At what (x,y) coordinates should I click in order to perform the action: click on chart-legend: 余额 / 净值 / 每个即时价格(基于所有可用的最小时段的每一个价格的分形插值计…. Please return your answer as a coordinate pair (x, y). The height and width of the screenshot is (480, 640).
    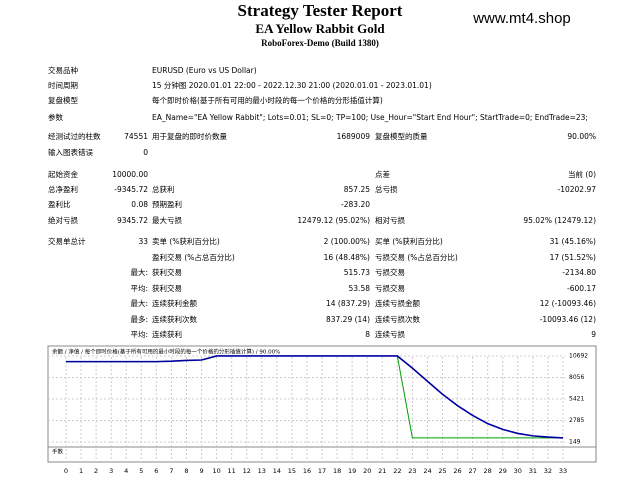
    Looking at the image, I should click on (166, 352).